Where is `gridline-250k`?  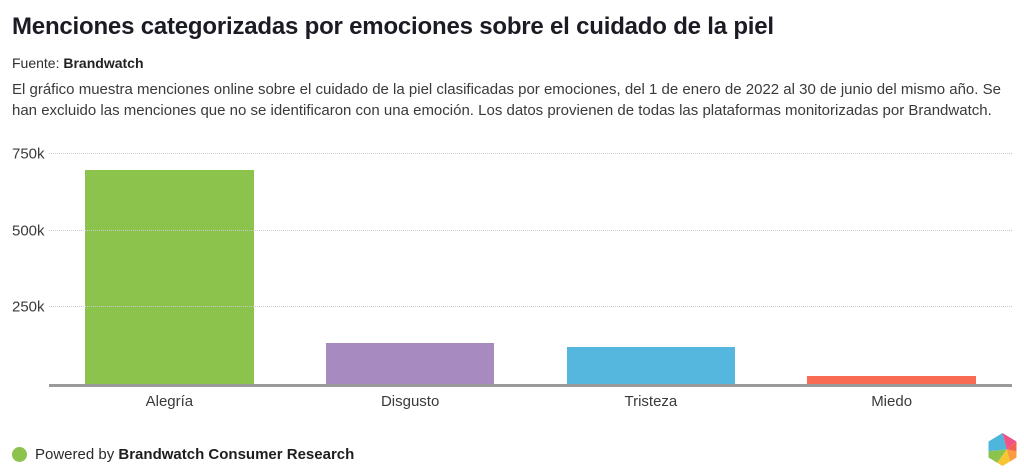 gridline-250k is located at coordinates (530, 307).